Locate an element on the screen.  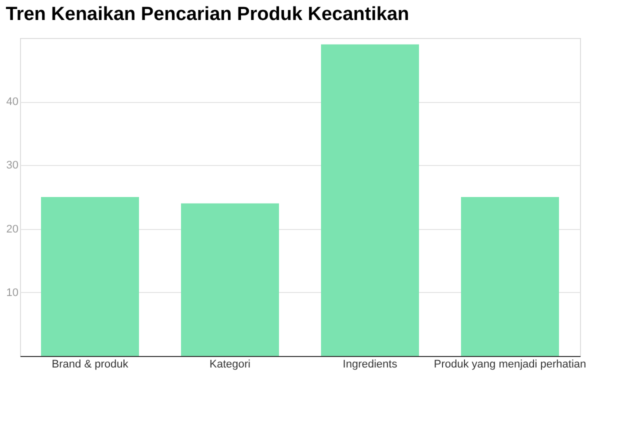
x-tick-label: Kategori is located at coordinates (230, 364).